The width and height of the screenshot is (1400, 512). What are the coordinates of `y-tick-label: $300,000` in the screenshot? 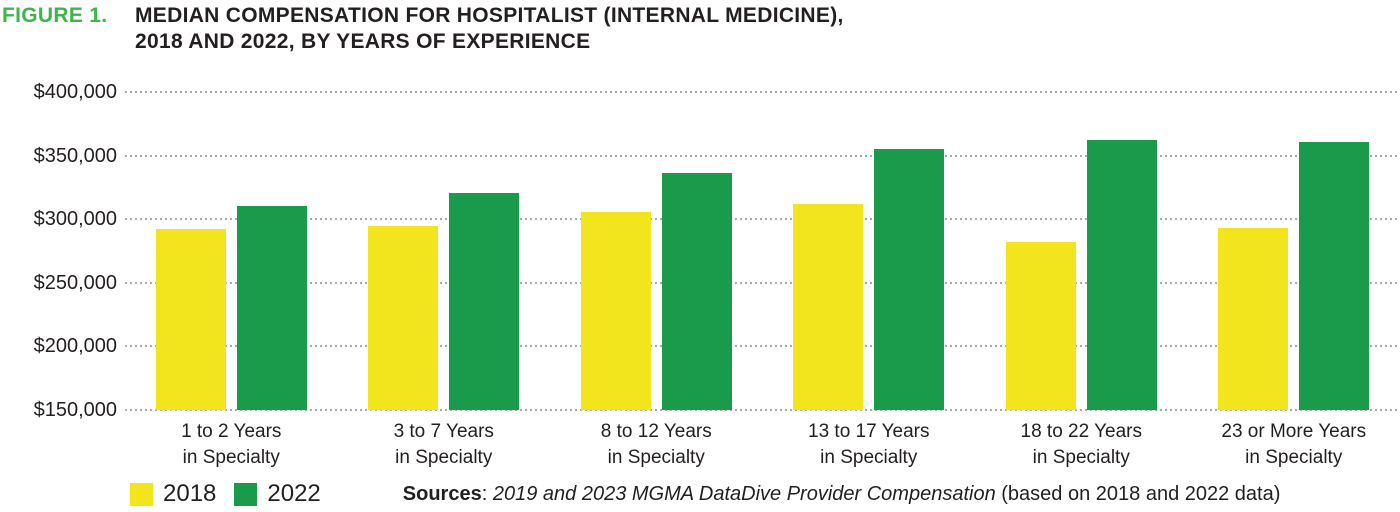 It's located at (75, 219).